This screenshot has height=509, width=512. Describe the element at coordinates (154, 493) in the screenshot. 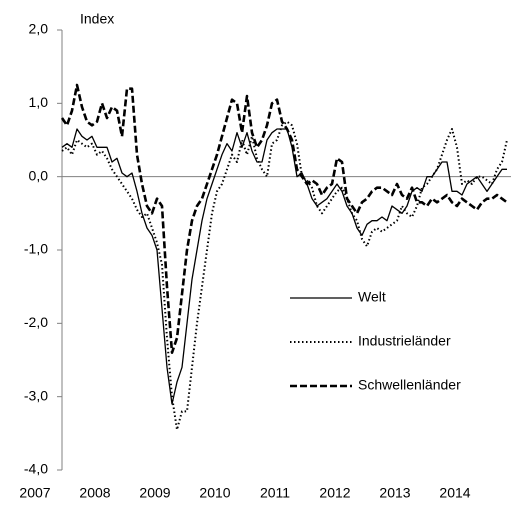

I see `x-tick-label: 2009` at that location.